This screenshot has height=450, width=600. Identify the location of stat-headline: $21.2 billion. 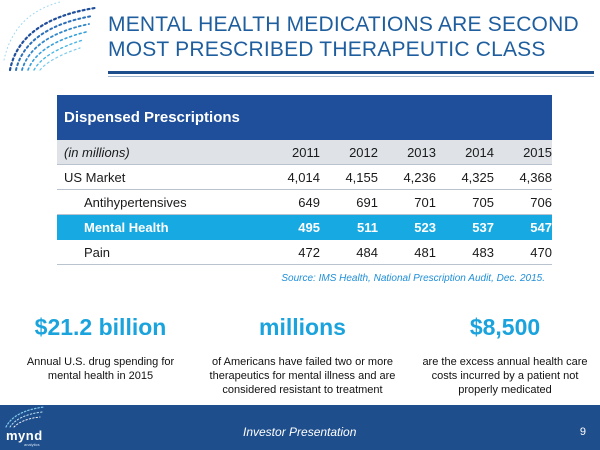
(100, 327).